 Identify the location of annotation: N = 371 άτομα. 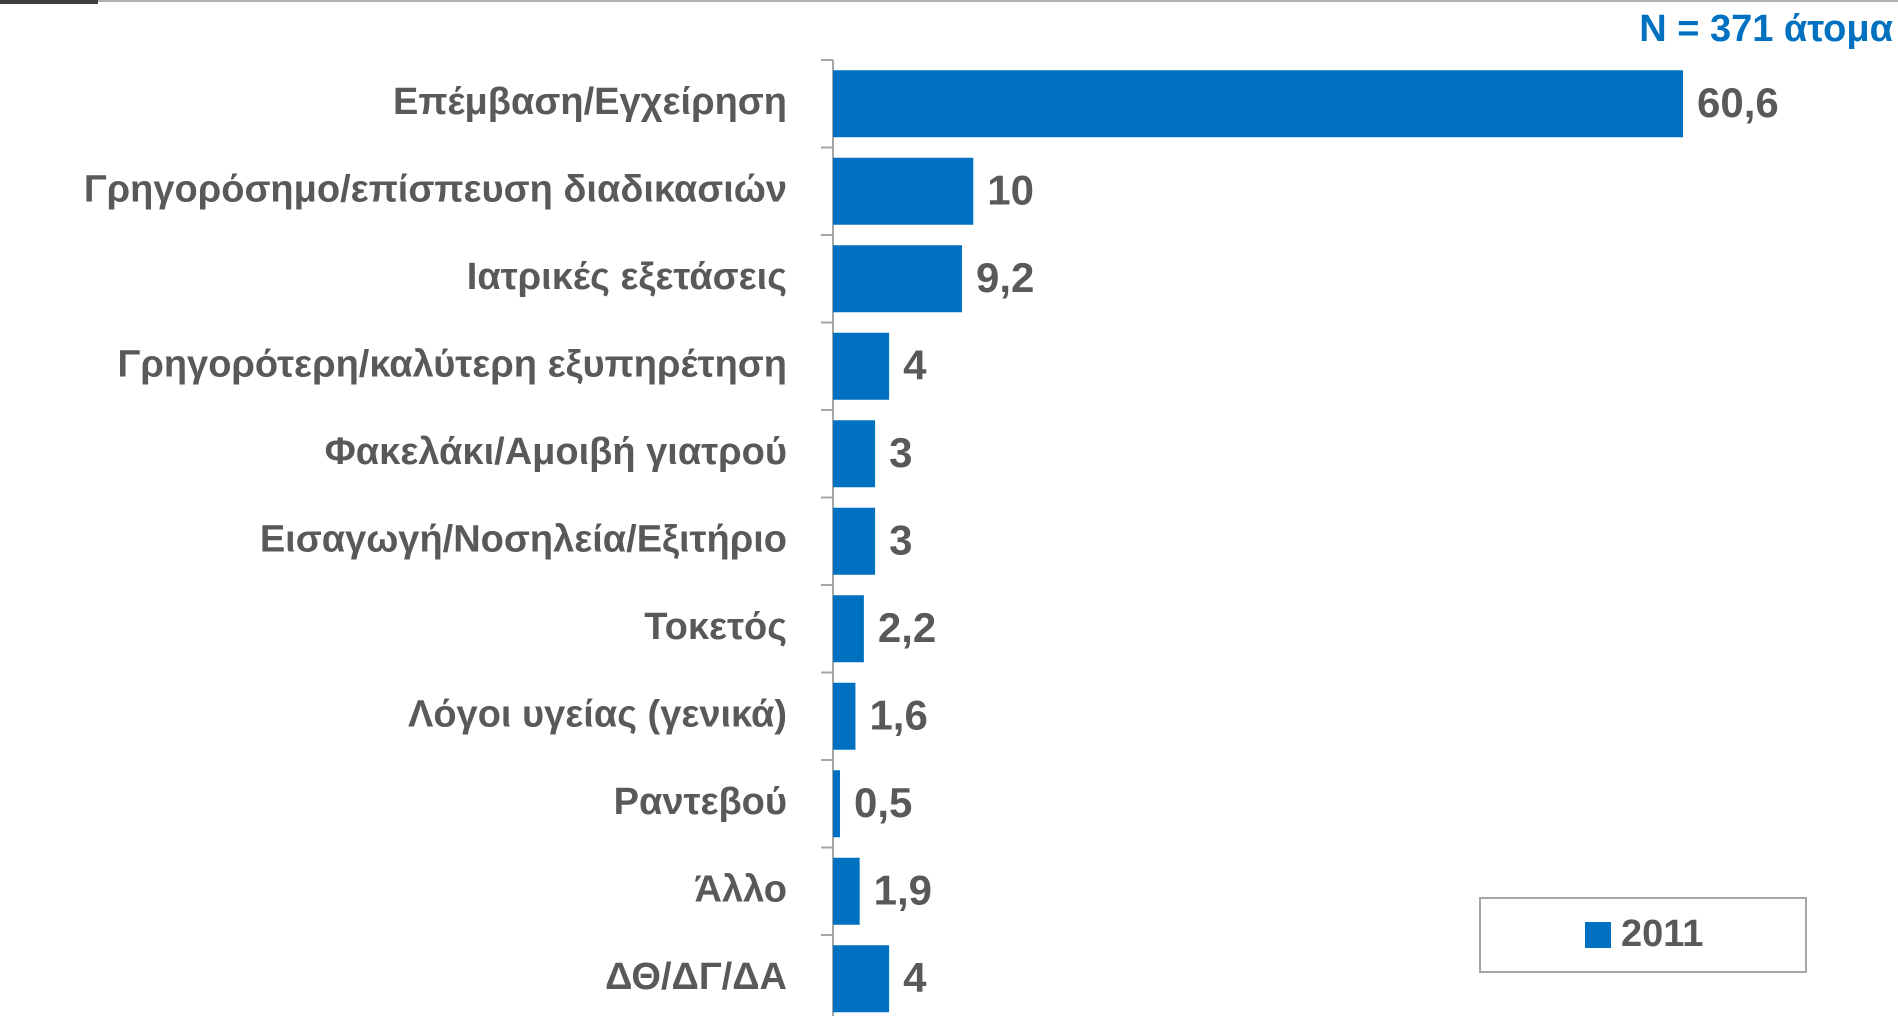
(1766, 29).